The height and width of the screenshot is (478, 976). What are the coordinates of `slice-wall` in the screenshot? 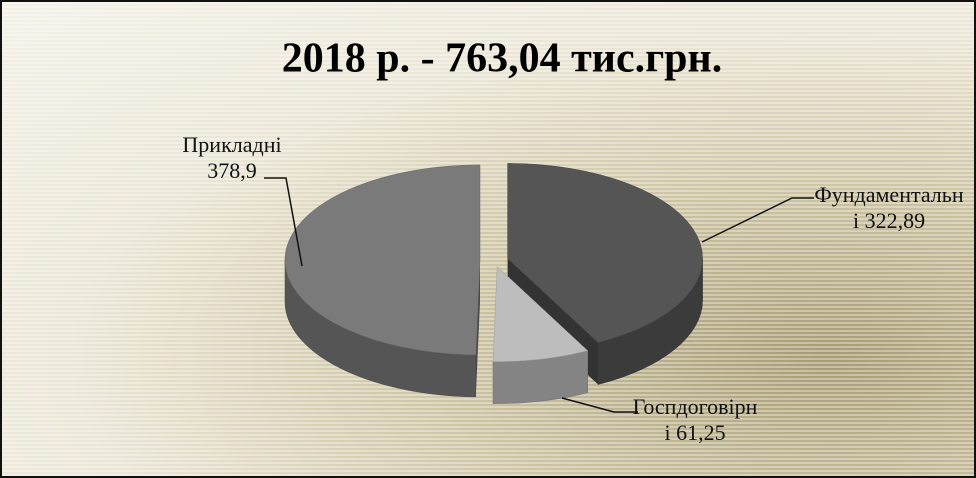 It's located at (478, 328).